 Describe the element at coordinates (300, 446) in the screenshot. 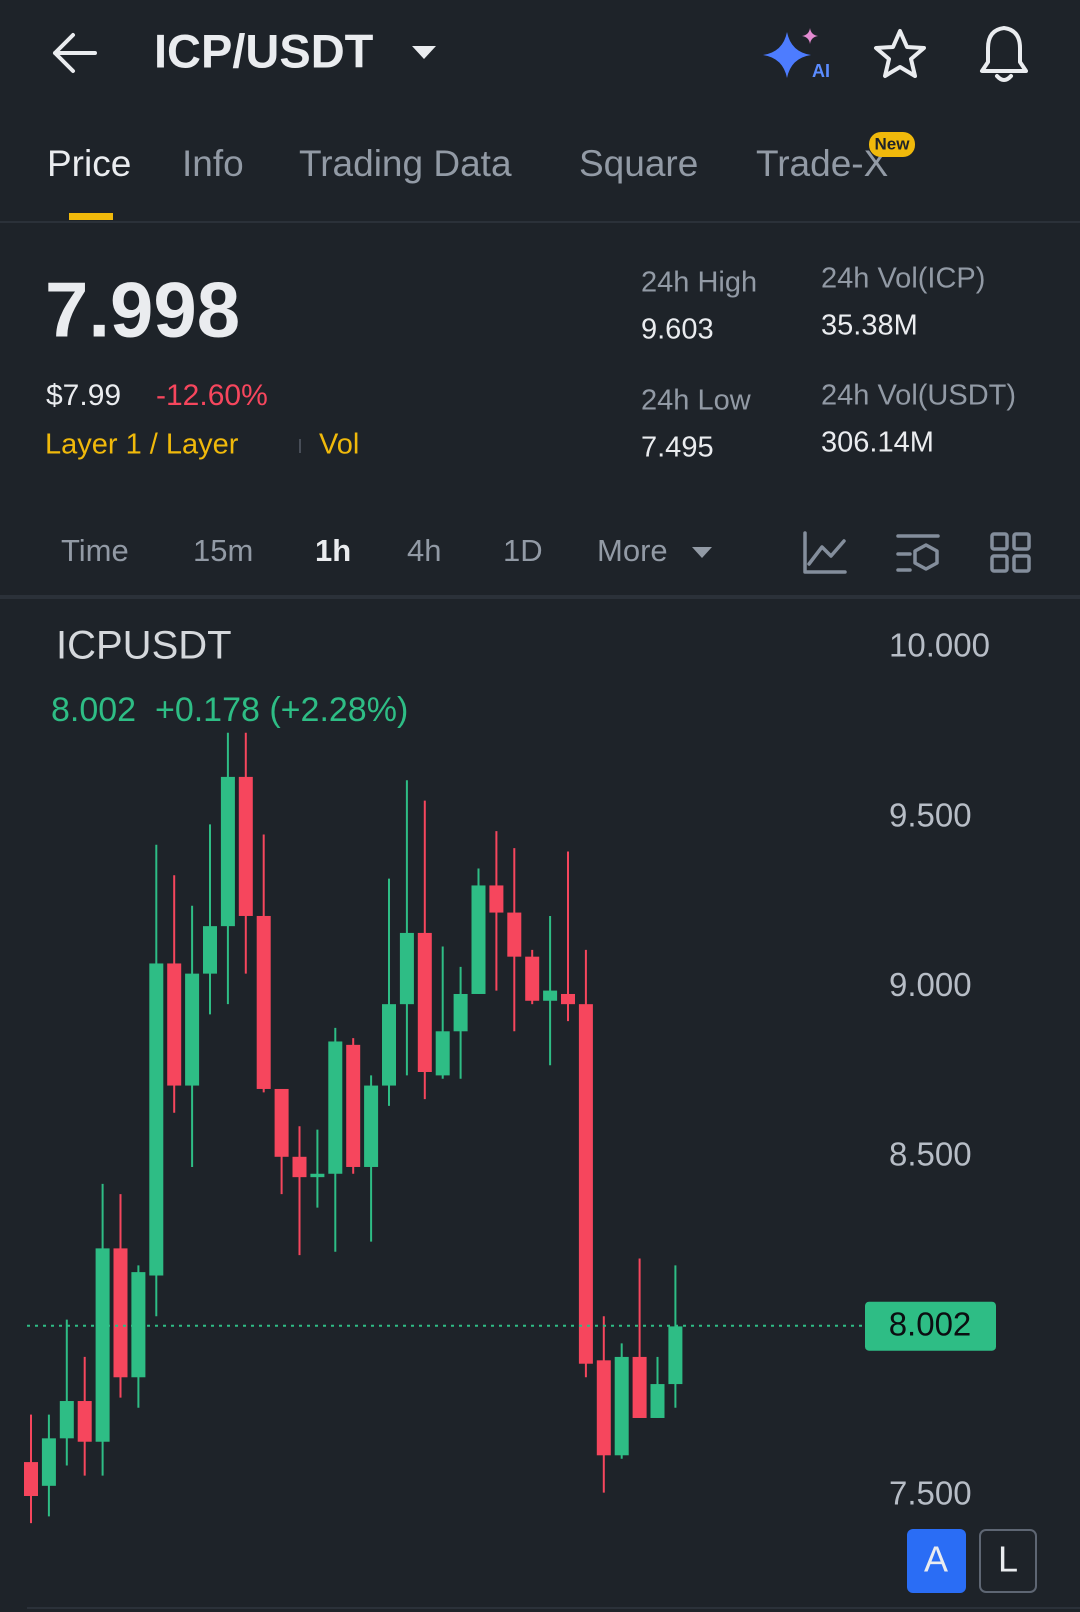

I see `tag-divider` at that location.